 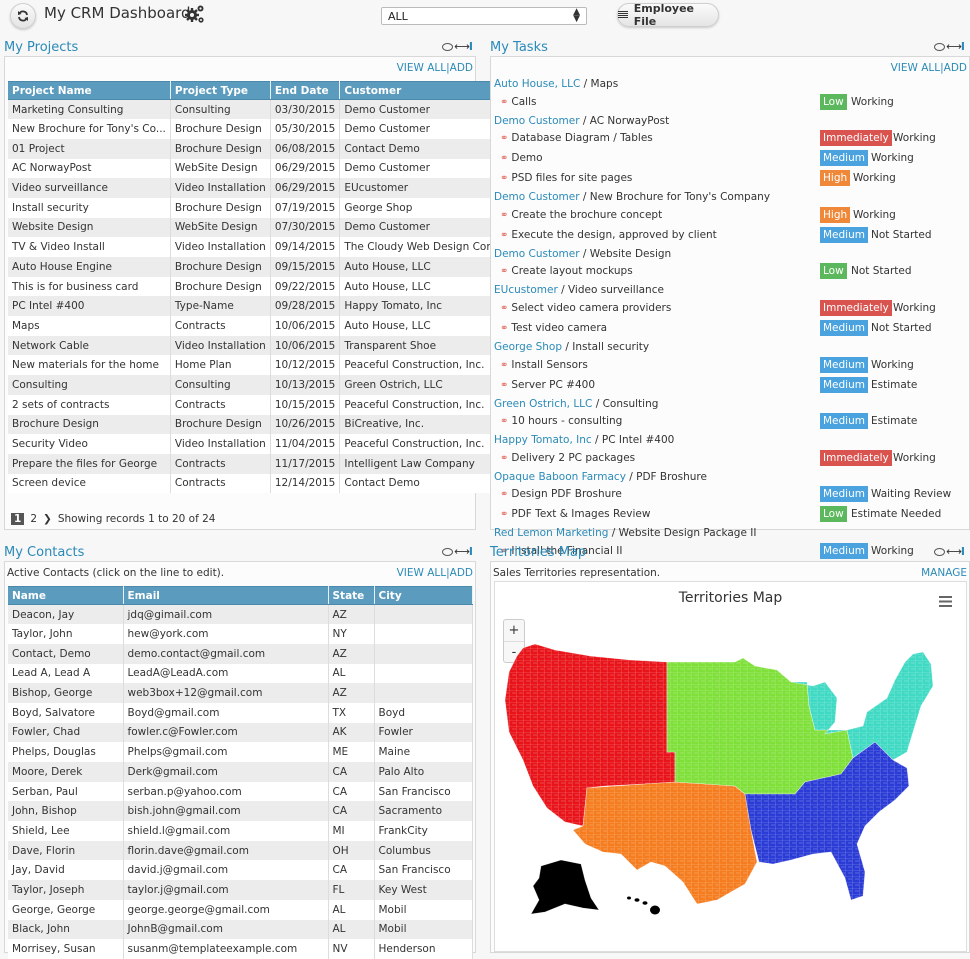 I want to click on task-project-name: AC NorwayPost, so click(x=629, y=120).